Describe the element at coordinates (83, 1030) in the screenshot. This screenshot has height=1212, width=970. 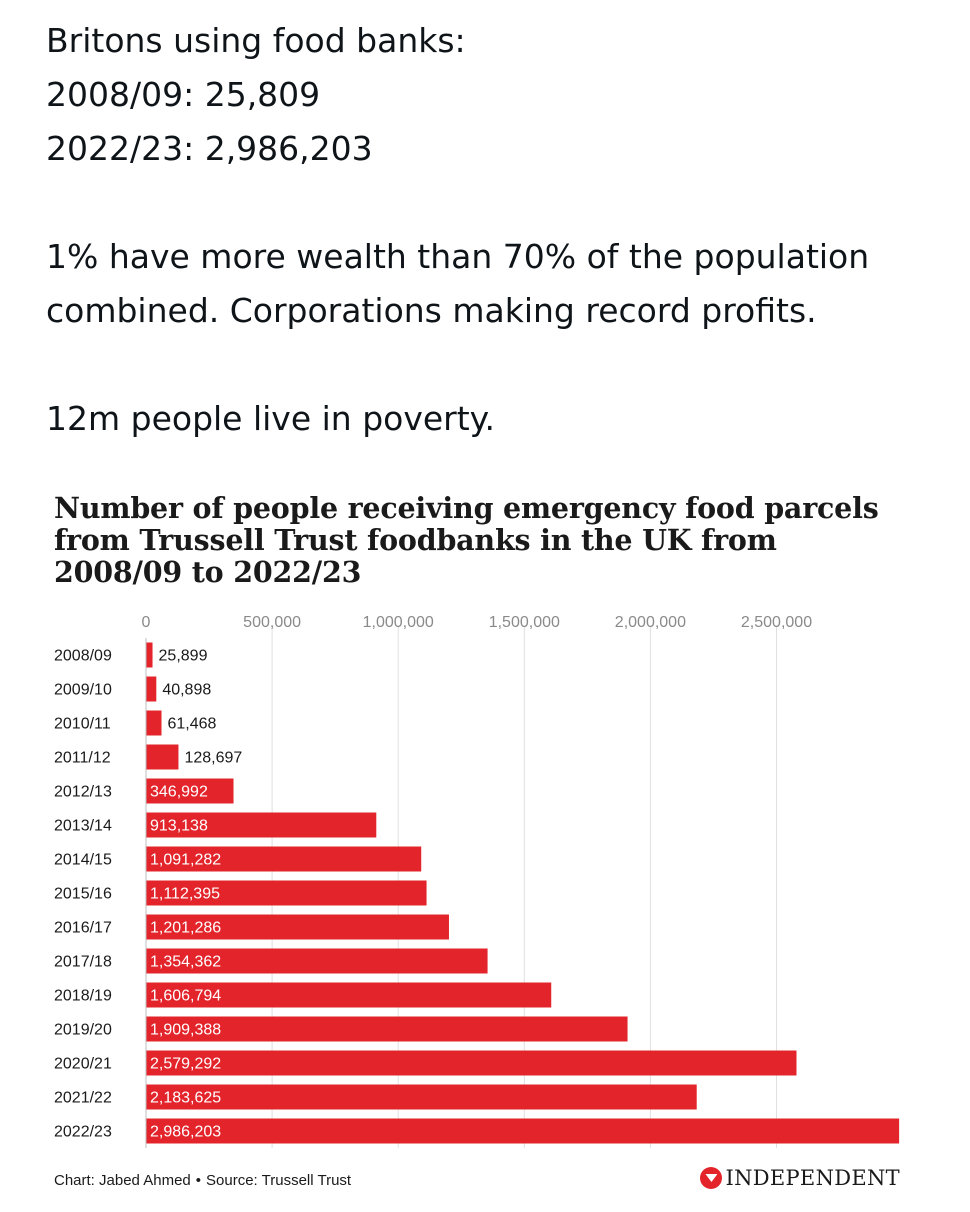
I see `category-label: 2019/20` at that location.